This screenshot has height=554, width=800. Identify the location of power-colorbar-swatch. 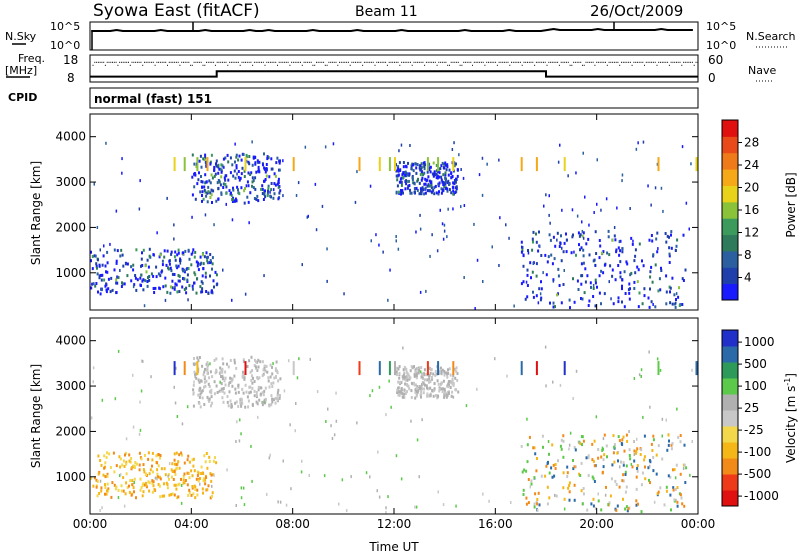
(730, 145).